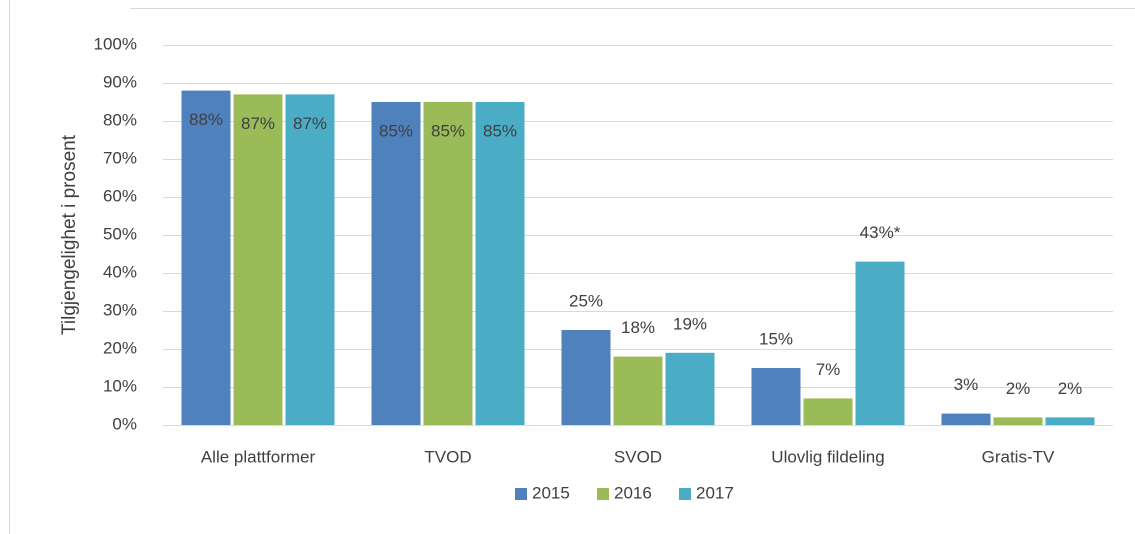 The width and height of the screenshot is (1135, 534). I want to click on legend-label: 2015, so click(551, 492).